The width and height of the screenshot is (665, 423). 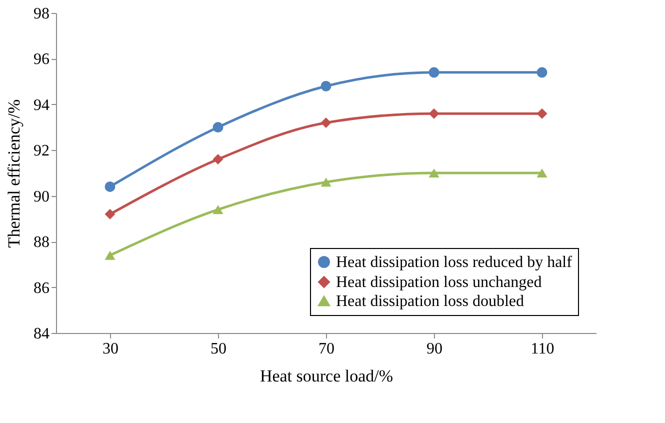 I want to click on legend-label: Heat dissipation loss unchanged, so click(x=439, y=282).